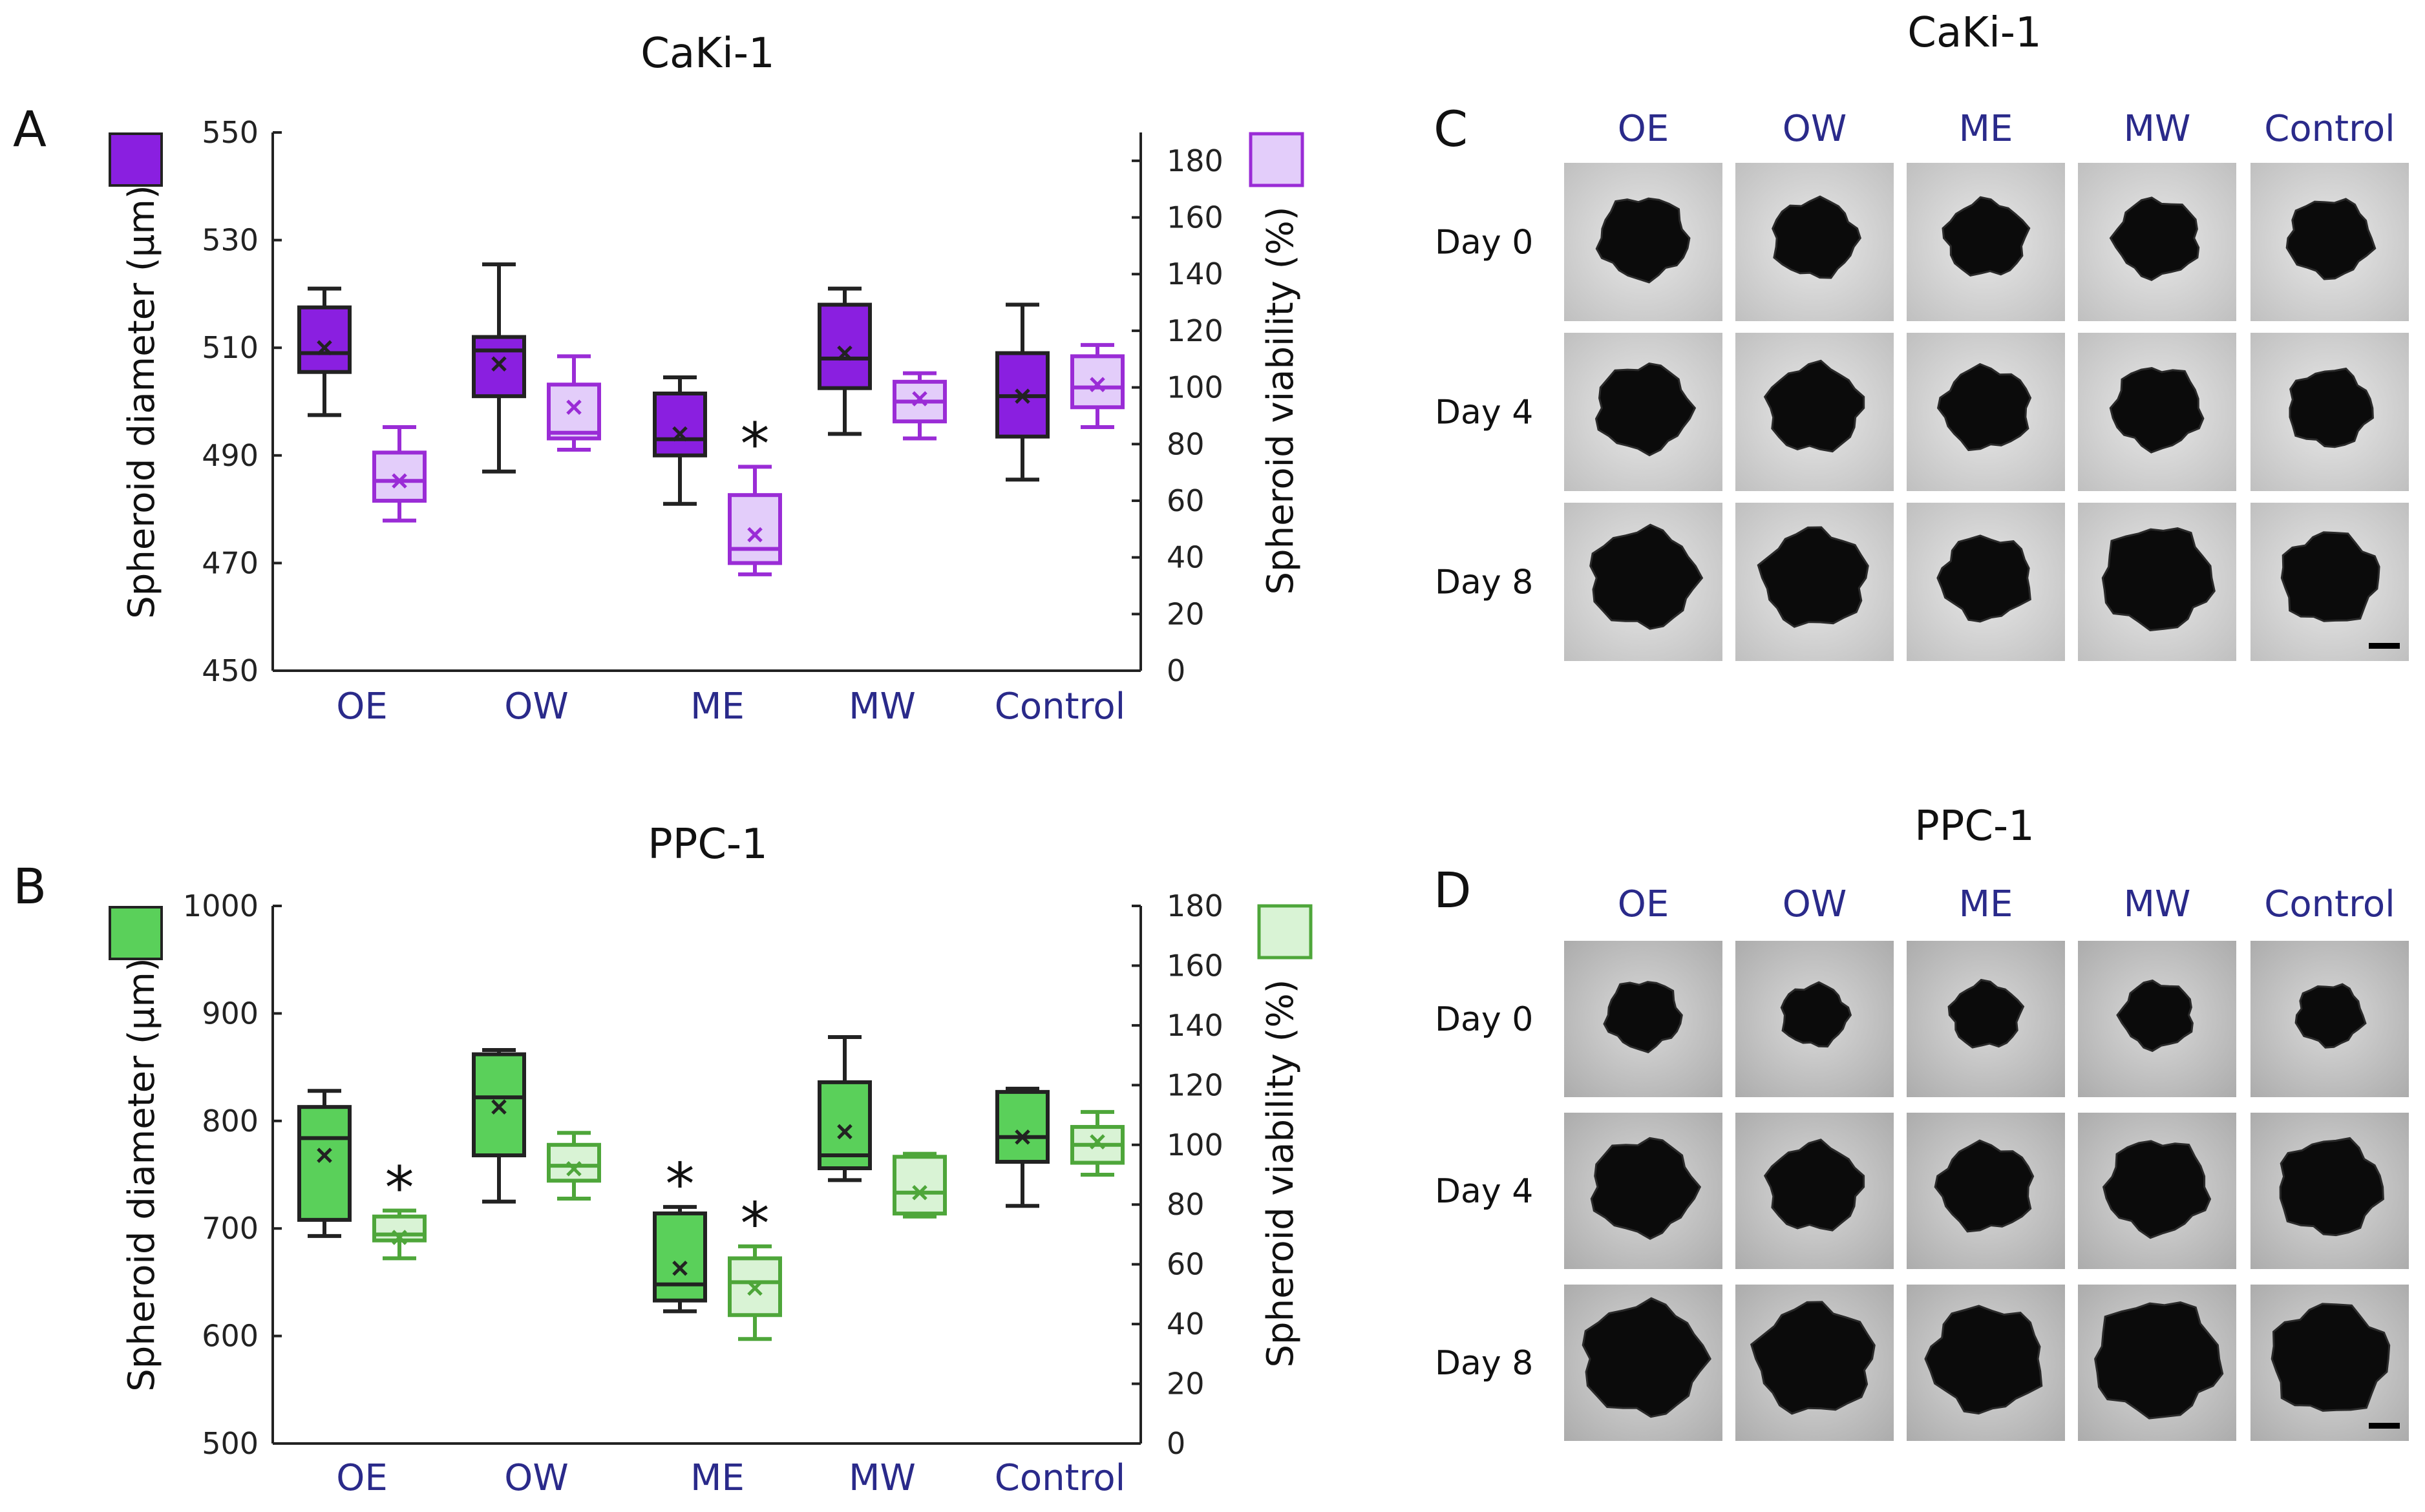 Image resolution: width=2425 pixels, height=1512 pixels. Describe the element at coordinates (1195, 1084) in the screenshot. I see `panel-b-y2-tick-label: 120` at that location.